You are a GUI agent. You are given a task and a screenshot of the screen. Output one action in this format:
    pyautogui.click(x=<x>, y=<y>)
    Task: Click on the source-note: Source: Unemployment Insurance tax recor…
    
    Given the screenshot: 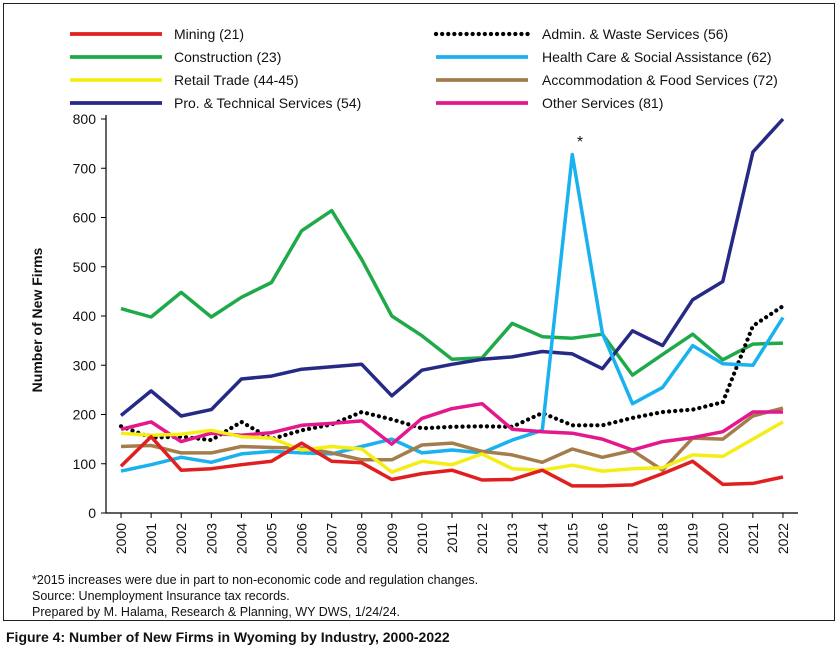 What is the action you would take?
    pyautogui.click(x=161, y=596)
    